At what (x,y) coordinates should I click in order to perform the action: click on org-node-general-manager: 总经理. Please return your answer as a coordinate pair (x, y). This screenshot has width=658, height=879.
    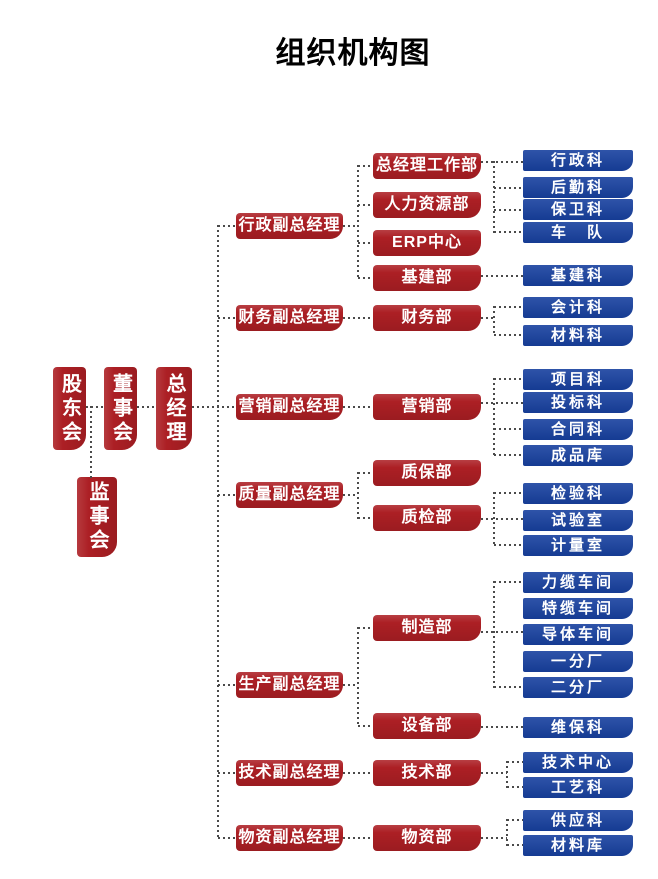
    Looking at the image, I should click on (174, 408).